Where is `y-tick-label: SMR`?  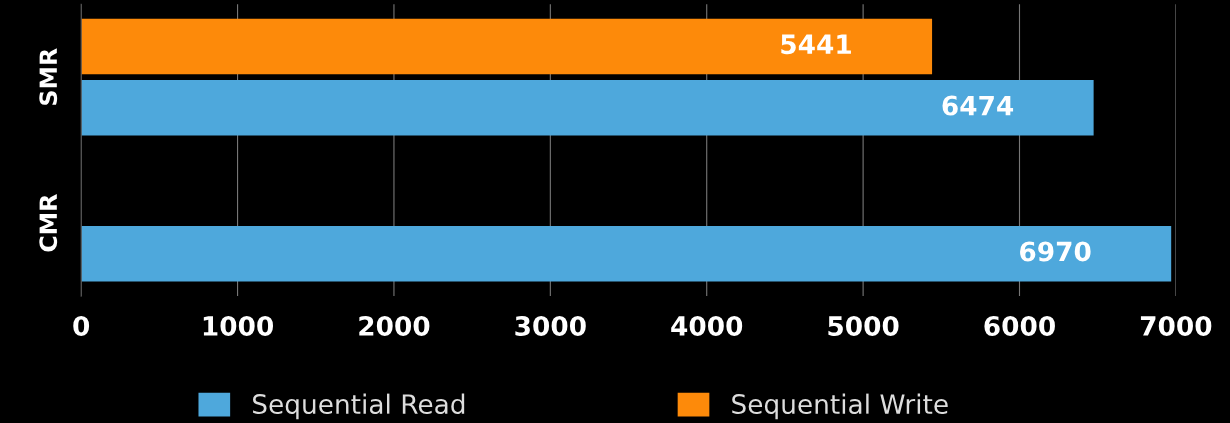
y-tick-label: SMR is located at coordinates (48, 76).